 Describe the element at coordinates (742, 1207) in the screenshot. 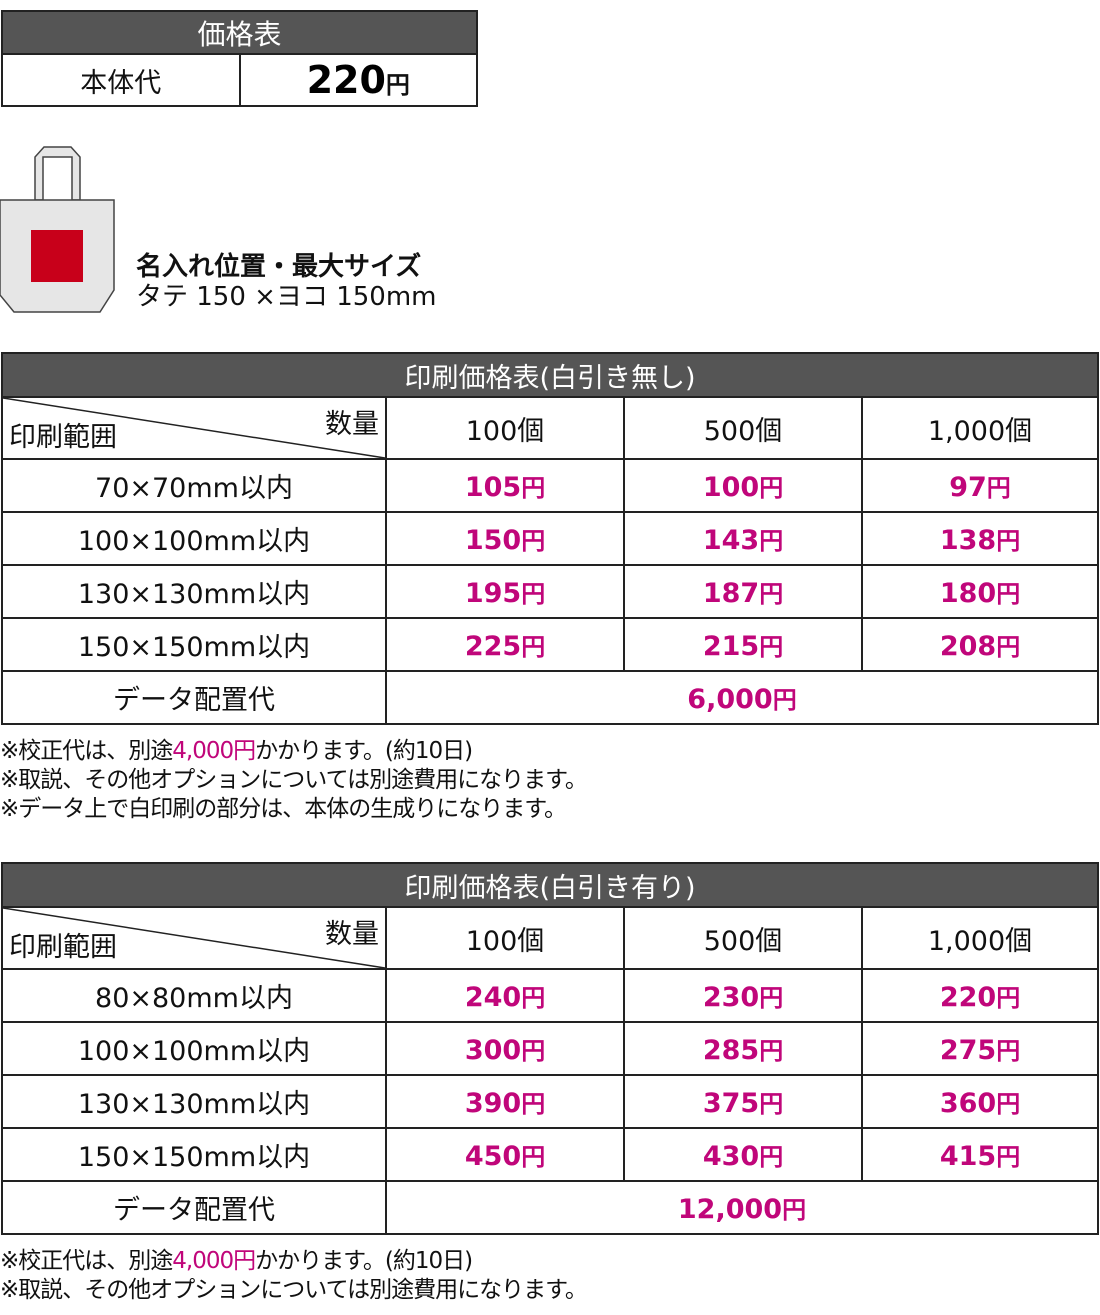

I see `setup-price: 12,000円` at that location.